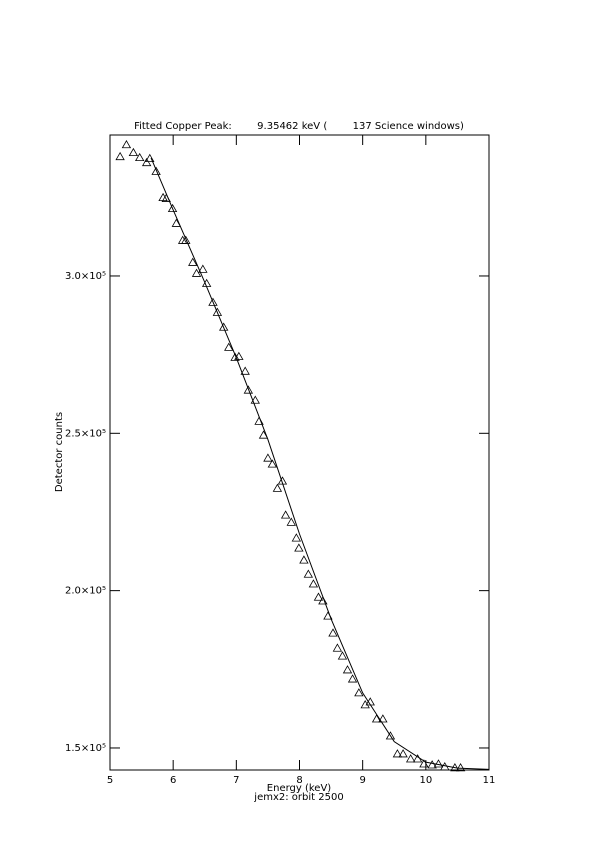 Image resolution: width=595 pixels, height=842 pixels. I want to click on x-tick-label: 11, so click(489, 780).